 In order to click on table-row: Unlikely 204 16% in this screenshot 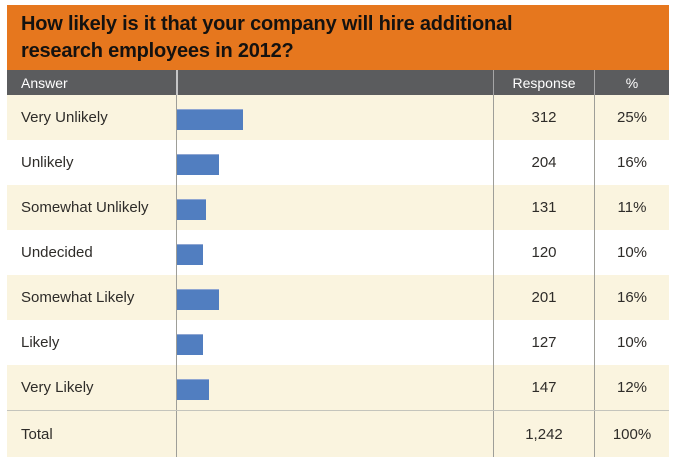, I will do `click(338, 162)`.